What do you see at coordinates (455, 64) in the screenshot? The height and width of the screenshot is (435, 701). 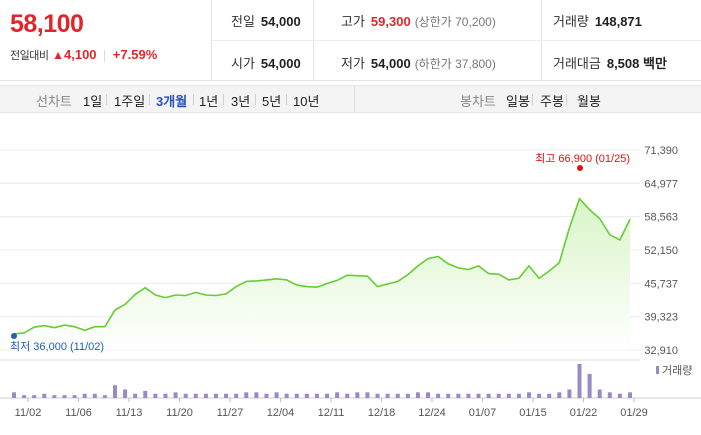 I see `lower-limit: (하한가 37,800)` at bounding box center [455, 64].